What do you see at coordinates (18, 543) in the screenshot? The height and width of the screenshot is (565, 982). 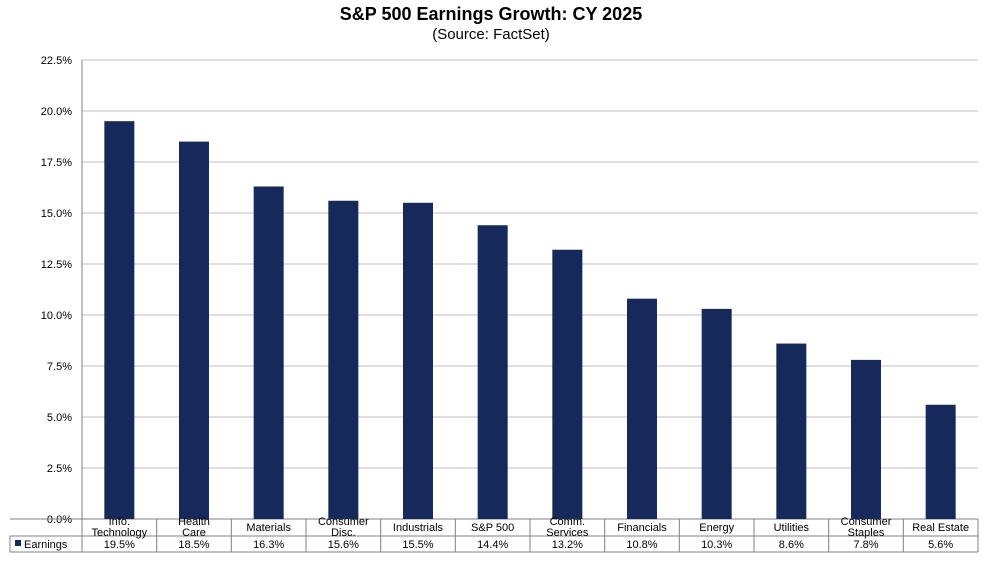 I see `legend-swatch` at bounding box center [18, 543].